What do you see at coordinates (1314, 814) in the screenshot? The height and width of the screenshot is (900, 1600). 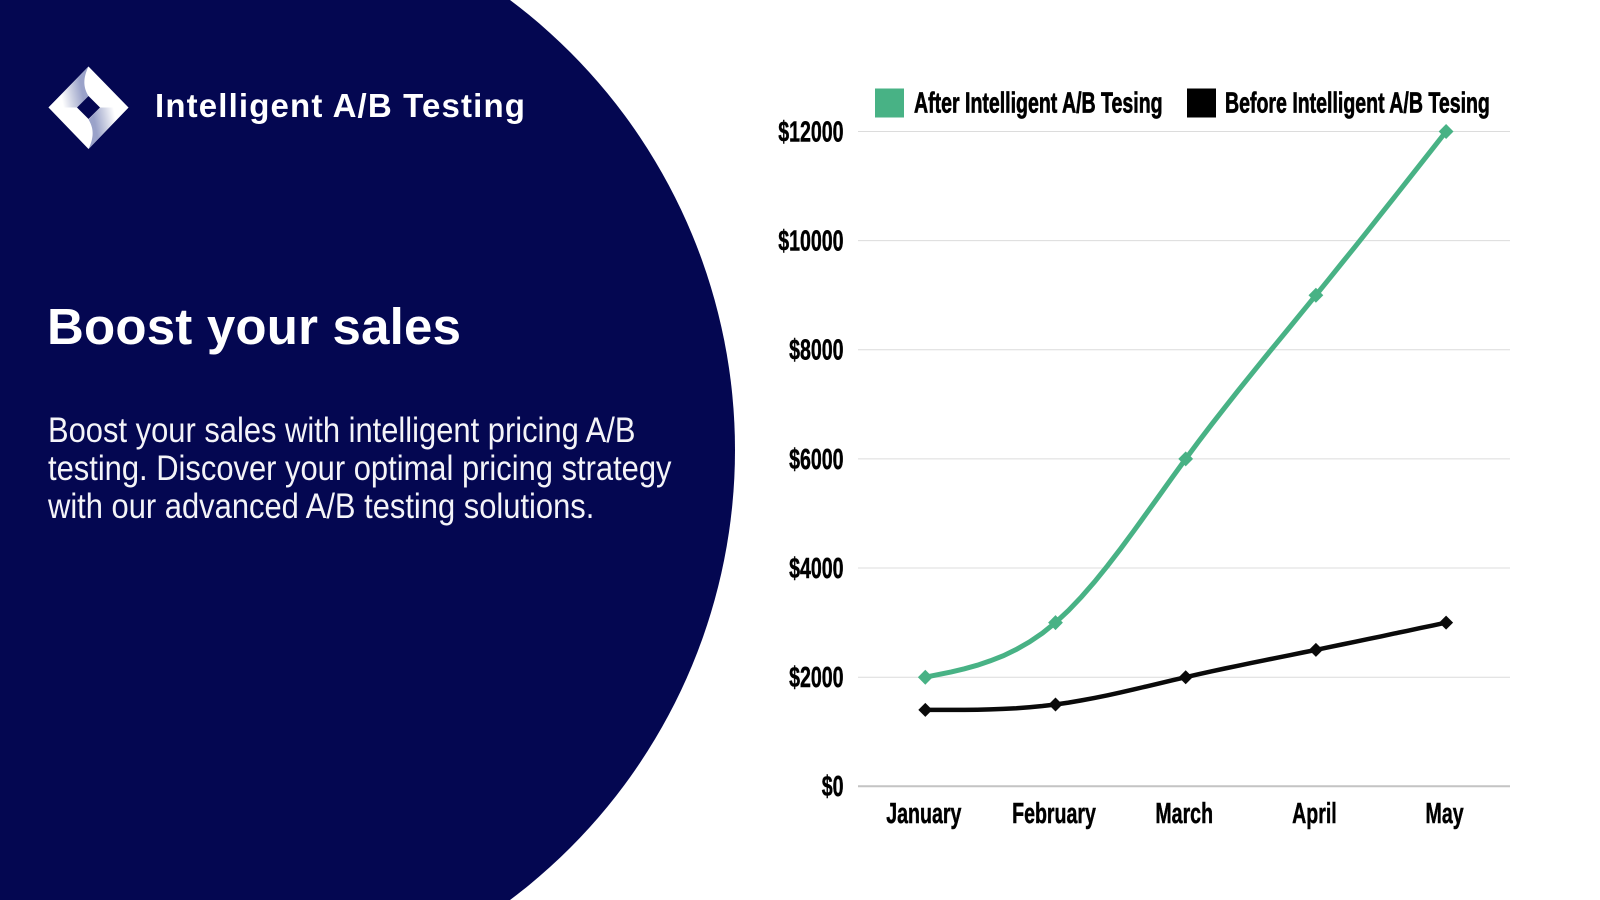 I see `svg-text: April` at bounding box center [1314, 814].